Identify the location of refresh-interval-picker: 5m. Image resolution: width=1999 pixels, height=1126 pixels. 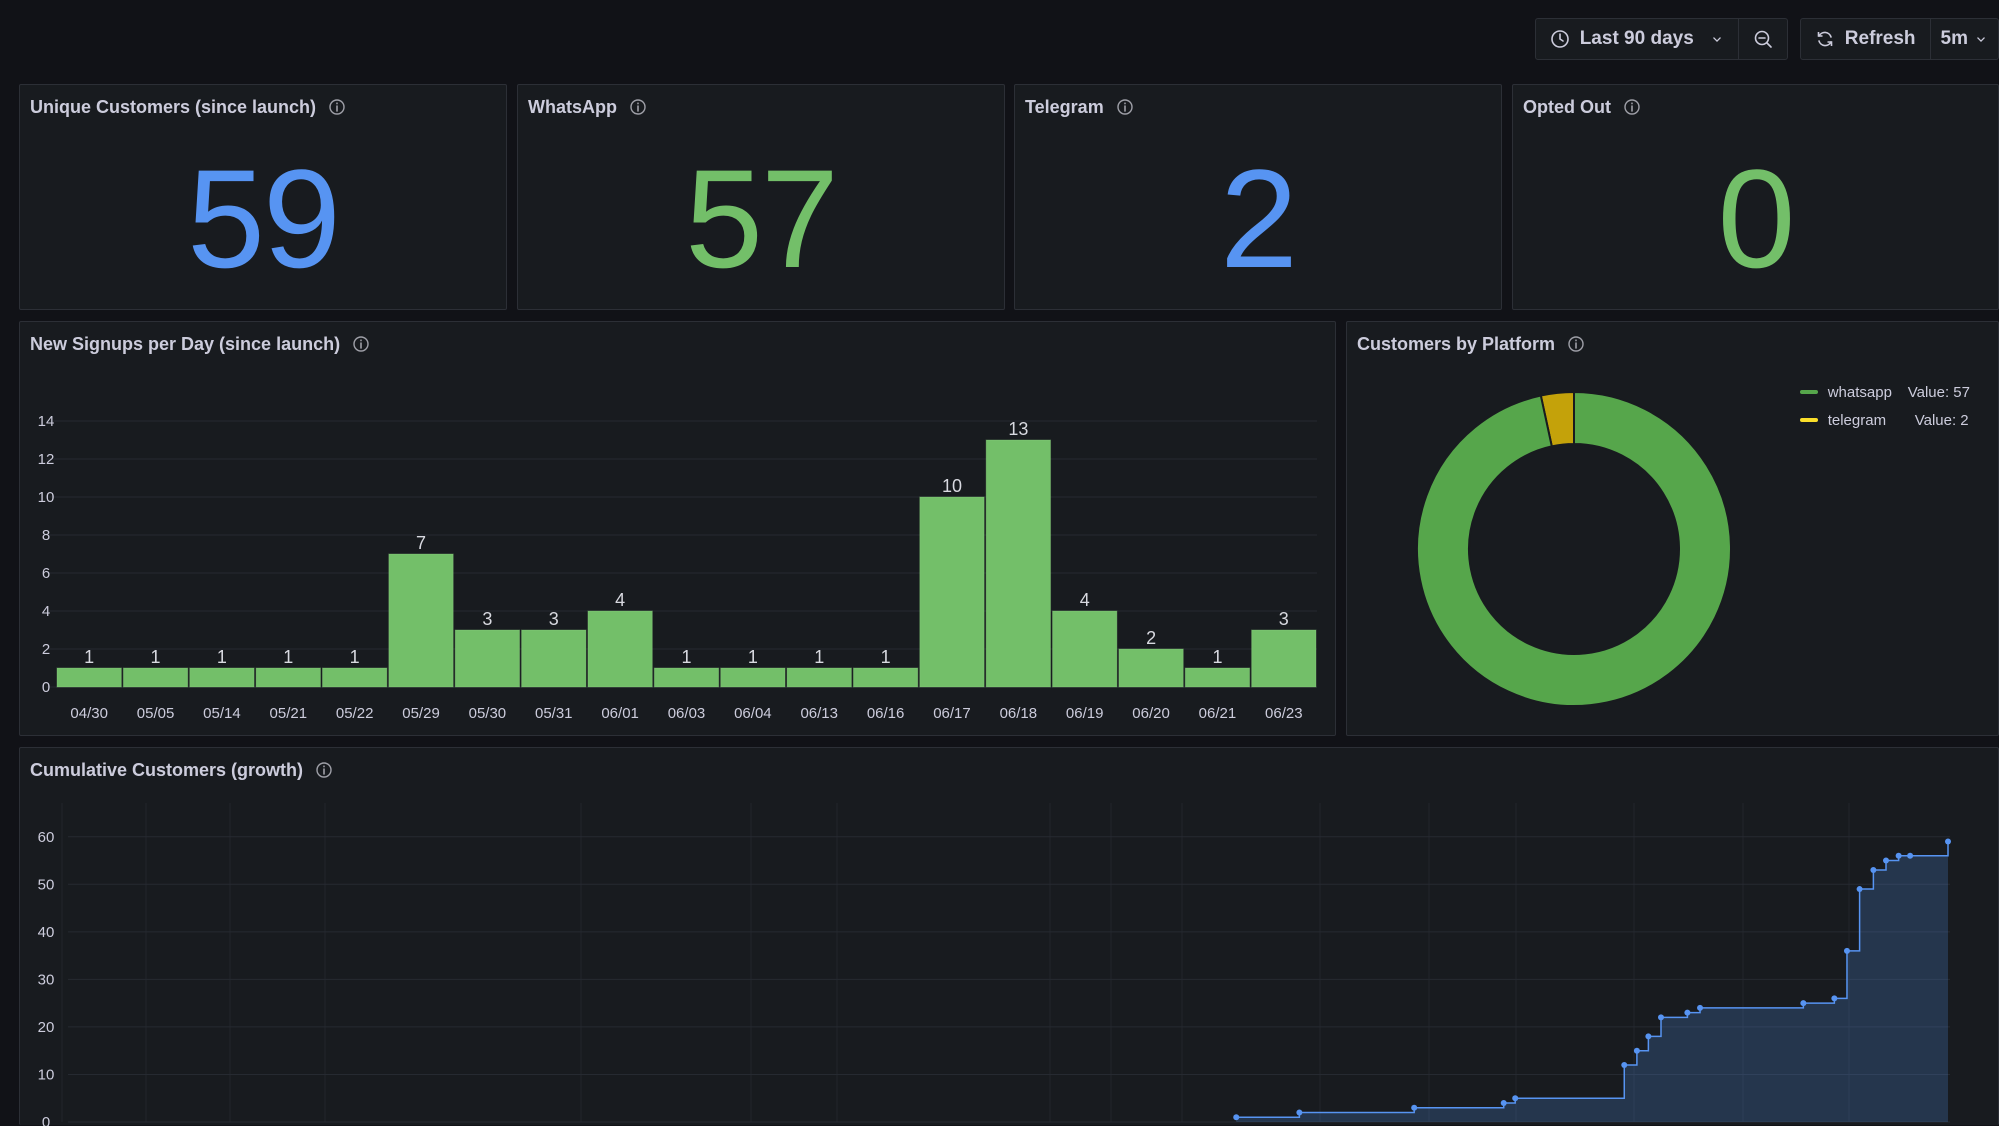
(1963, 39).